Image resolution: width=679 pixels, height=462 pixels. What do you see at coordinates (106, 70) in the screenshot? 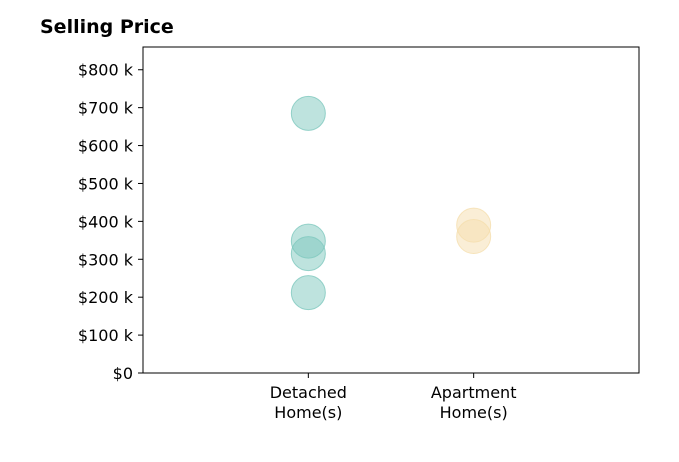
I see `y-tick-label: $800 k` at bounding box center [106, 70].